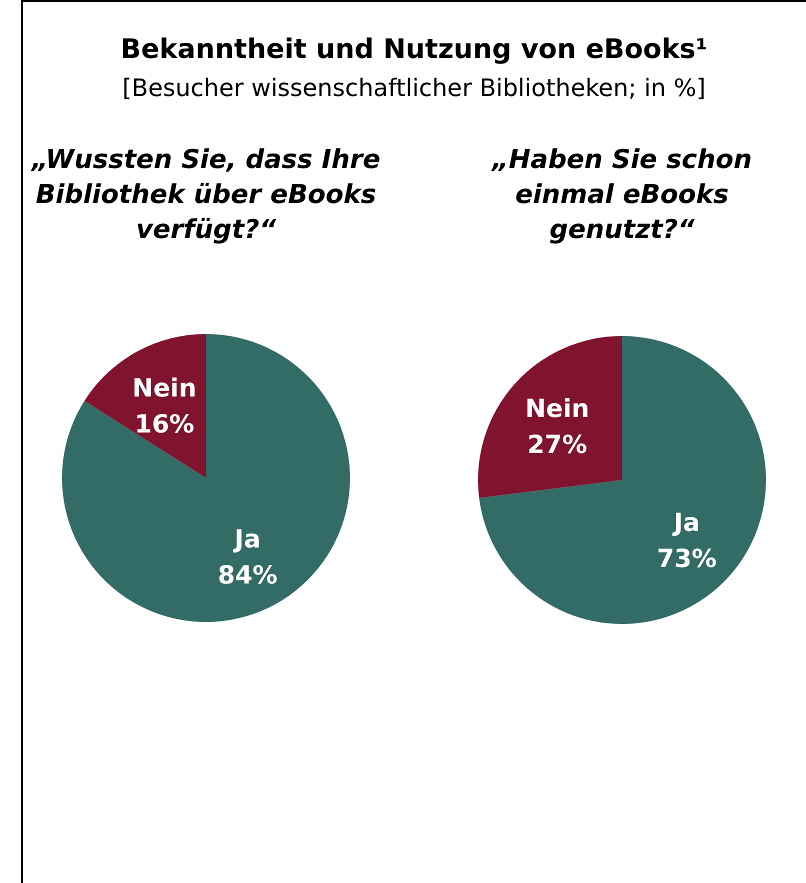 The height and width of the screenshot is (883, 806). Describe the element at coordinates (414, 88) in the screenshot. I see `text: [Besucher wissenschaftlicher Bibliotheken; in %]` at that location.